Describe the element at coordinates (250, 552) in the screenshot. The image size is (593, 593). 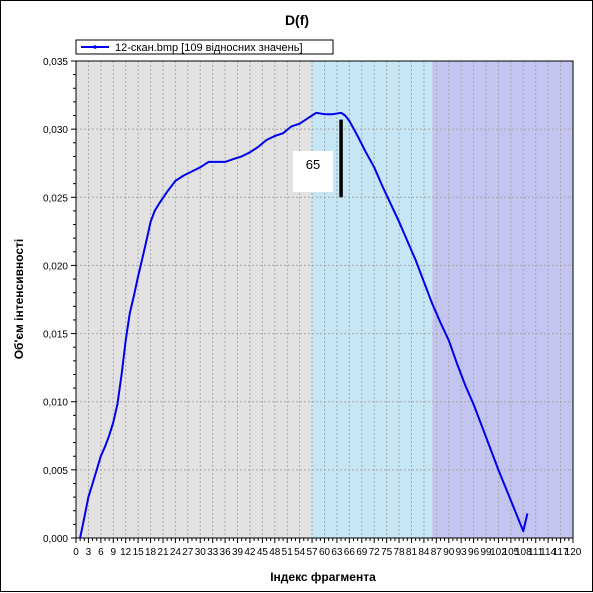
I see `x-tick-label: 42` at that location.